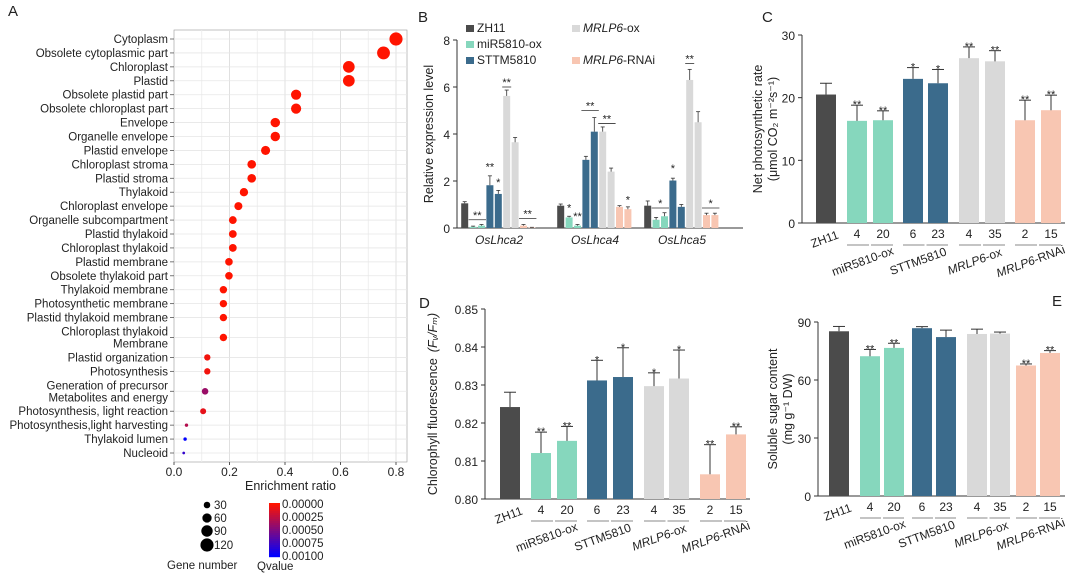 The image size is (1070, 581). What do you see at coordinates (141, 40) in the screenshot?
I see `term-label: Cytoplasm` at bounding box center [141, 40].